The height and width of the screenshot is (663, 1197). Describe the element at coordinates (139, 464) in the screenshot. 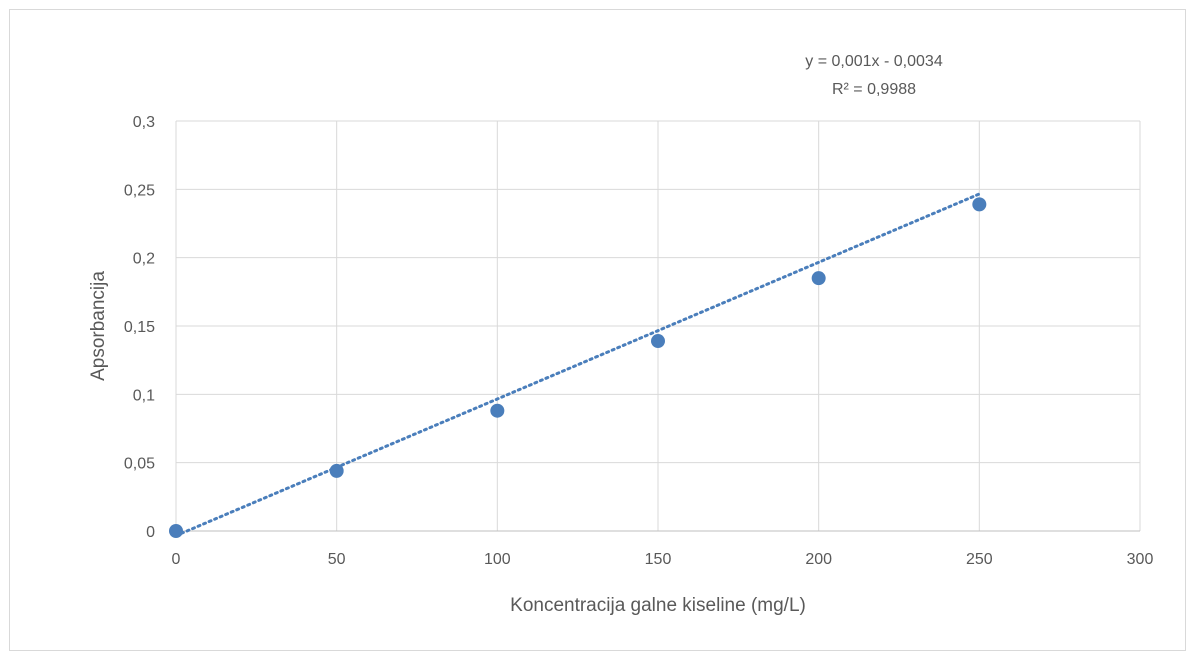

I see `y-tick-label: 0,05` at that location.